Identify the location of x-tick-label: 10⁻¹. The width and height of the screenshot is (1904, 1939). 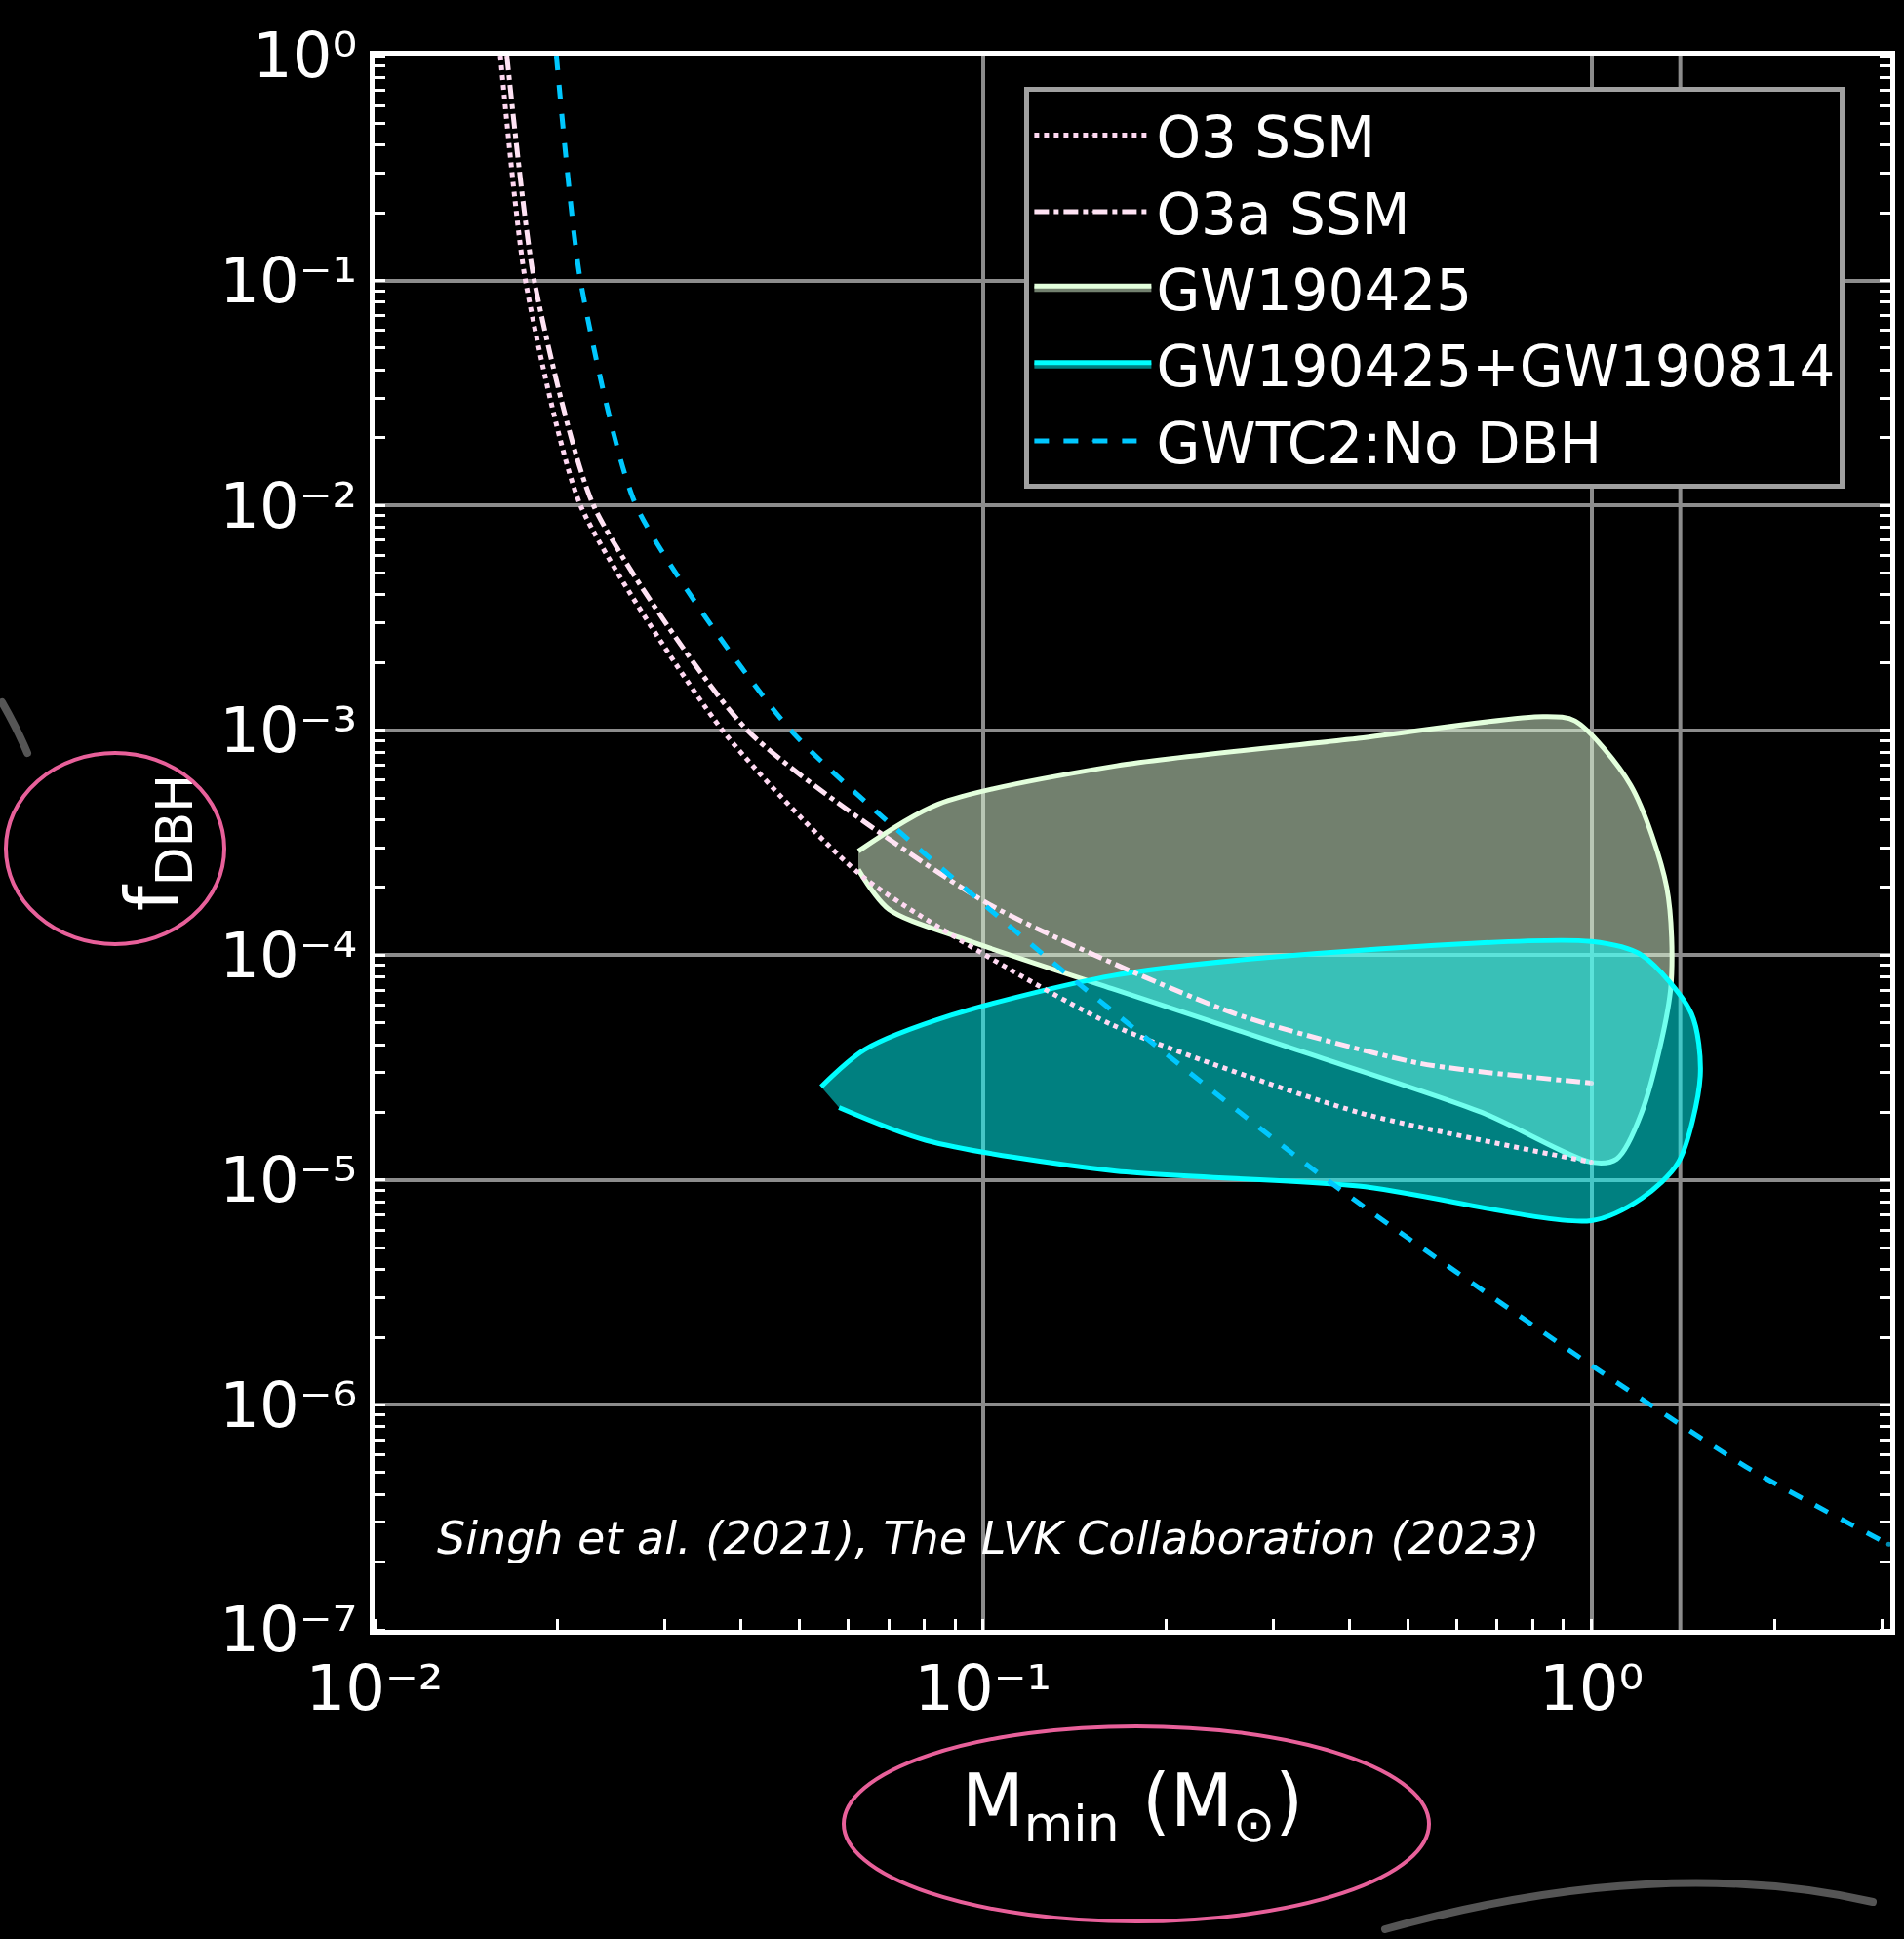
(983, 1687).